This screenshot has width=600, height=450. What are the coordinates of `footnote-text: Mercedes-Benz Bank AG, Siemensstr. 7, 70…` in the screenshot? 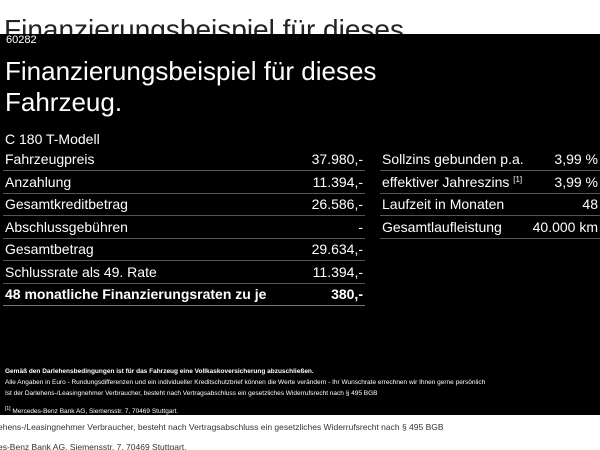 It's located at (95, 412).